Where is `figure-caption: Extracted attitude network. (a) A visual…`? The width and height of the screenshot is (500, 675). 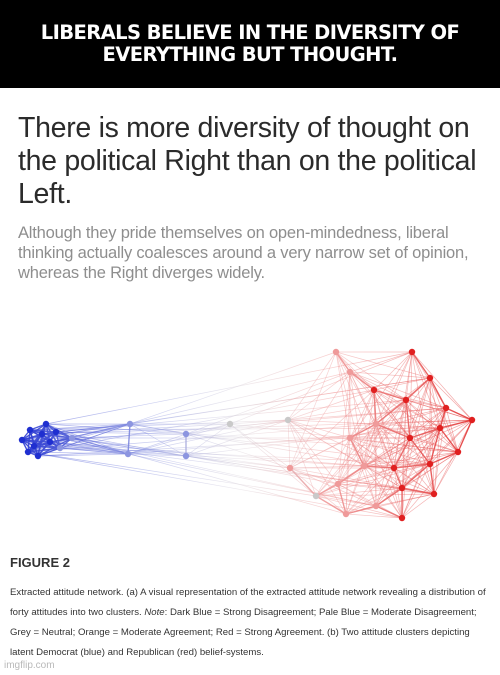
figure-caption: Extracted attitude network. (a) A visual… is located at coordinates (252, 623).